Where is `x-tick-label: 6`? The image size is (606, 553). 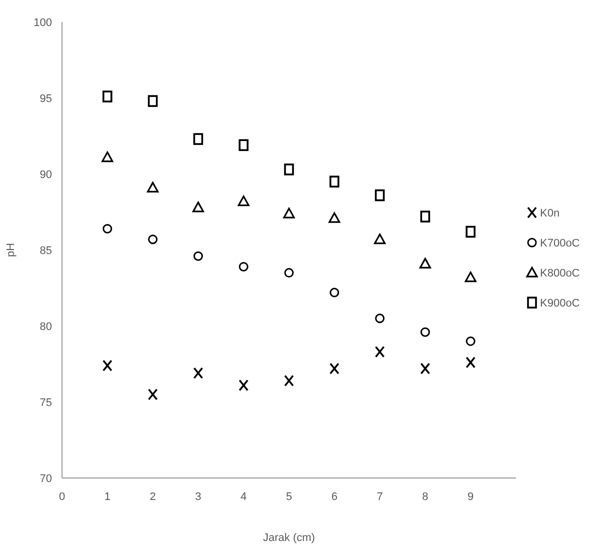 x-tick-label: 6 is located at coordinates (334, 497).